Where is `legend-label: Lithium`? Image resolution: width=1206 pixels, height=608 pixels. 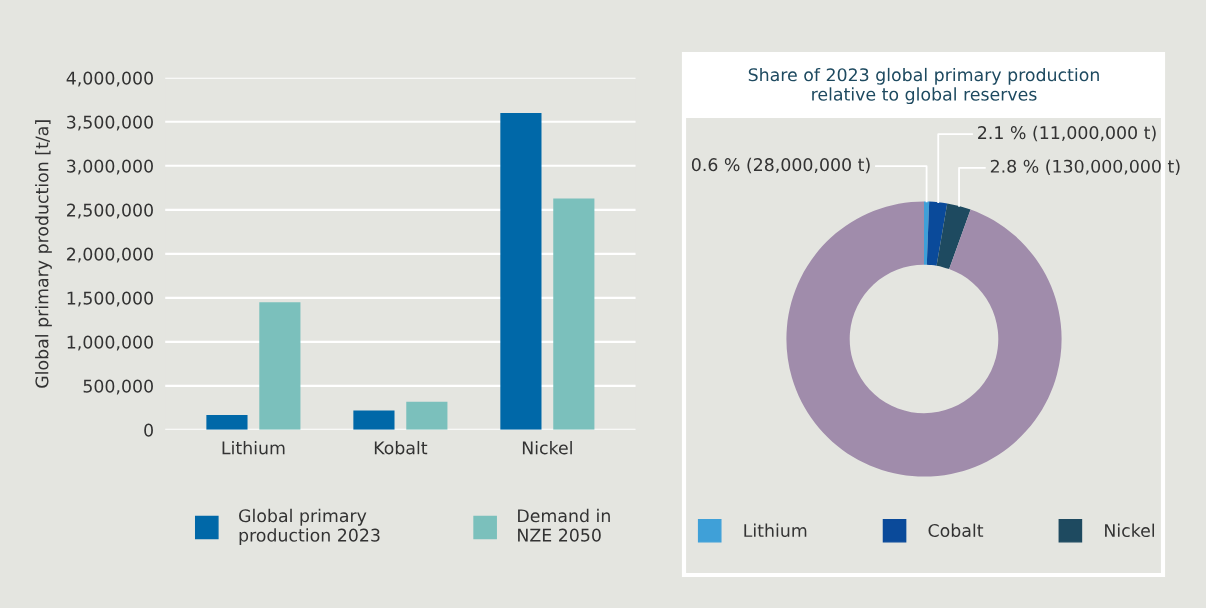
legend-label: Lithium is located at coordinates (775, 530).